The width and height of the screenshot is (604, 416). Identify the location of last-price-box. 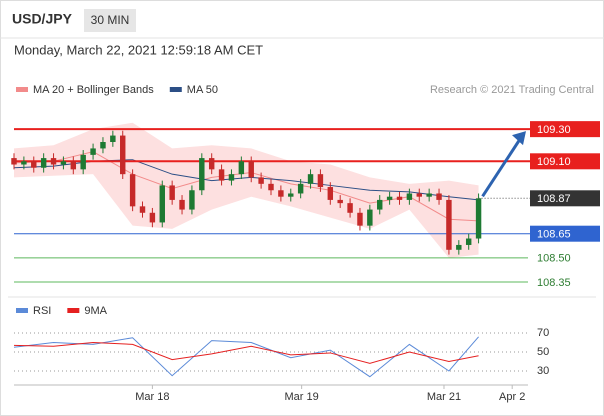
(565, 198).